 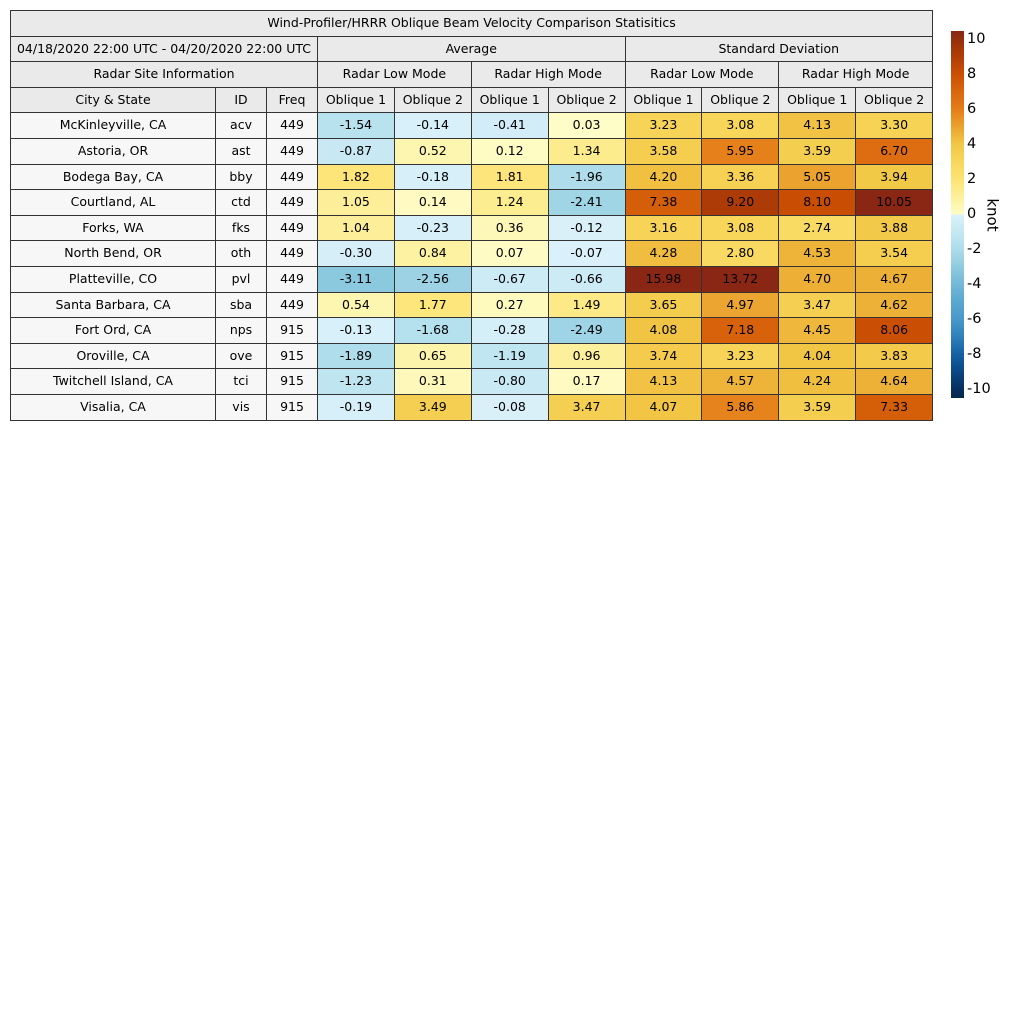 What do you see at coordinates (164, 74) in the screenshot?
I see `site-info-header: Radar Site Information` at bounding box center [164, 74].